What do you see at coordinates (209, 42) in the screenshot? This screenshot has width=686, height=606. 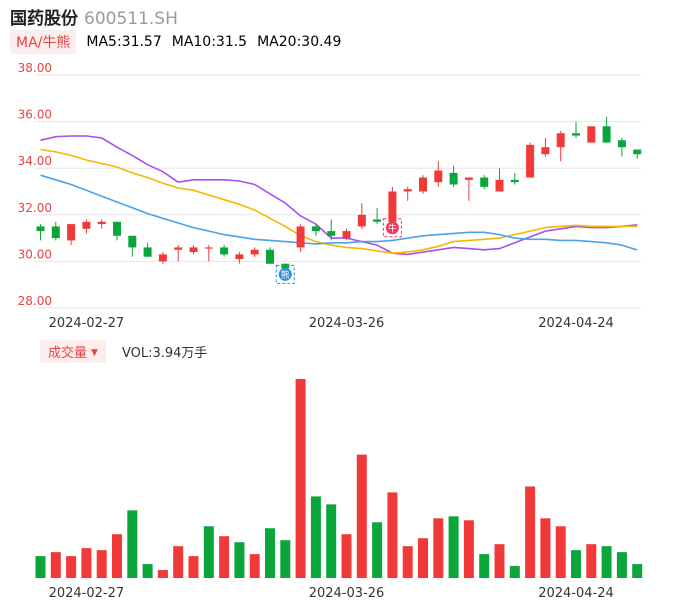 I see `ma10-label: MA10:31.5` at bounding box center [209, 42].